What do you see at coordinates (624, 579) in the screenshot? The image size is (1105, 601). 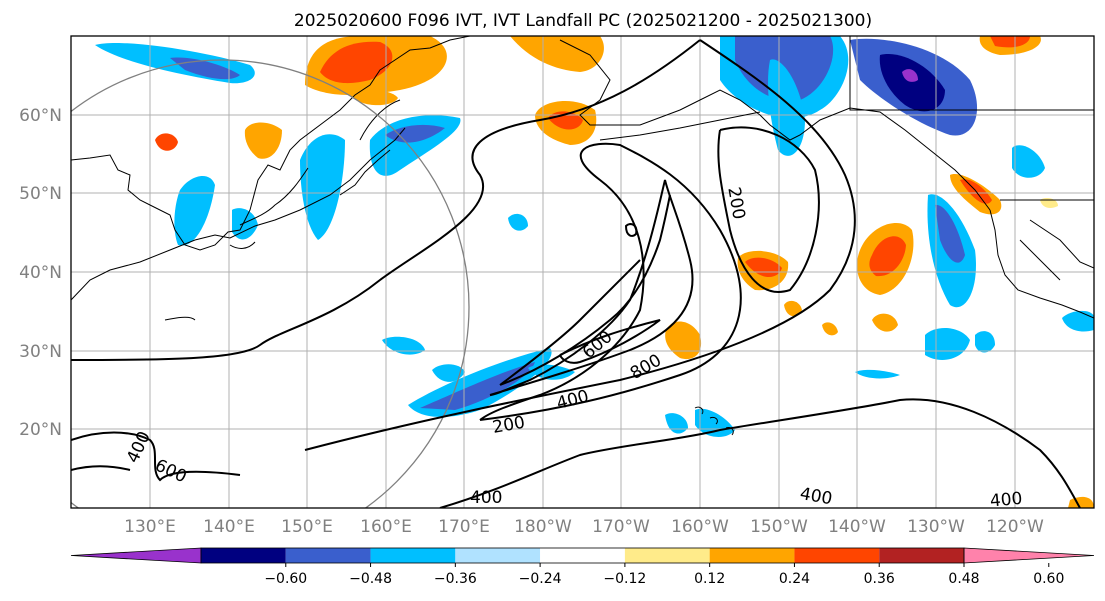 I see `colorbar-tick-label: −0.12` at bounding box center [624, 579].